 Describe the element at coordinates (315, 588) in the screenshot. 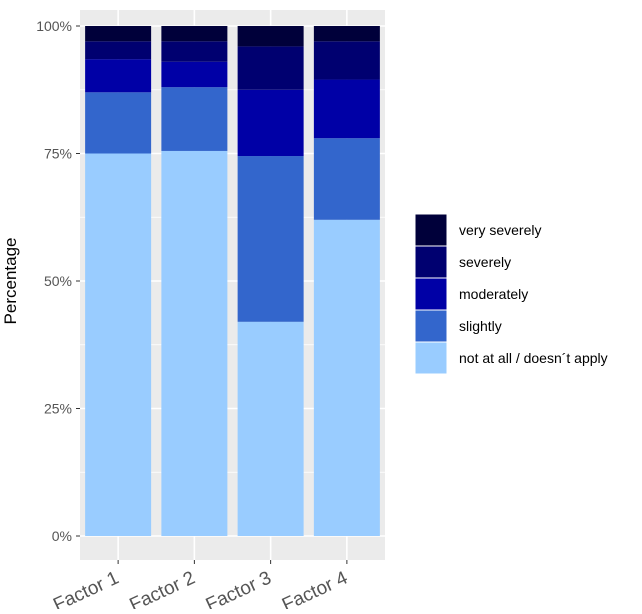

I see `x-tick-label-factor-4: Factor 4` at that location.